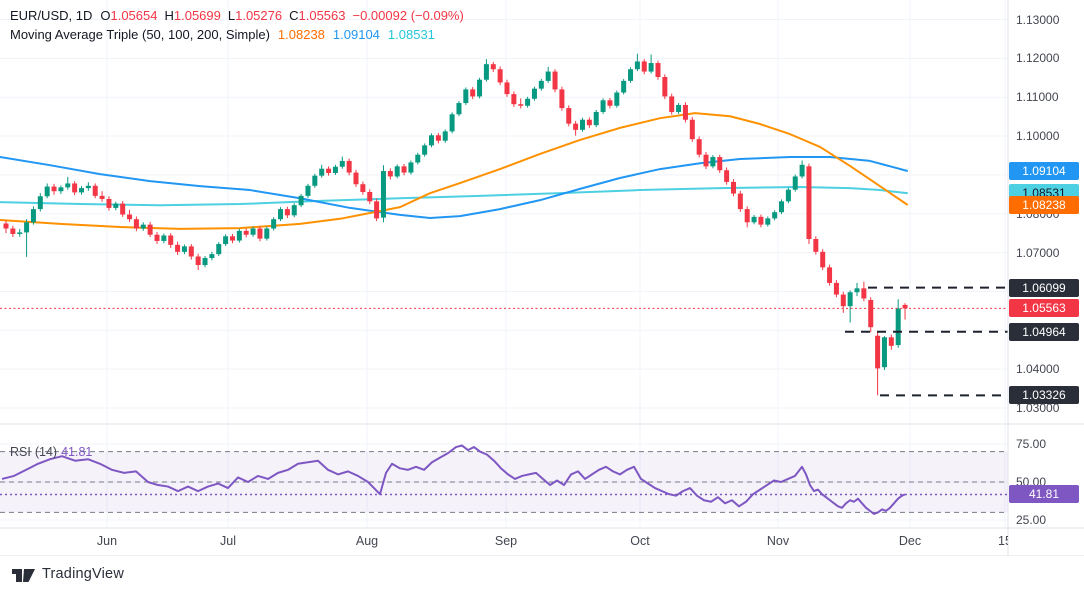 Image resolution: width=1084 pixels, height=594 pixels. I want to click on price-tick-label: 1.11000, so click(1037, 97).